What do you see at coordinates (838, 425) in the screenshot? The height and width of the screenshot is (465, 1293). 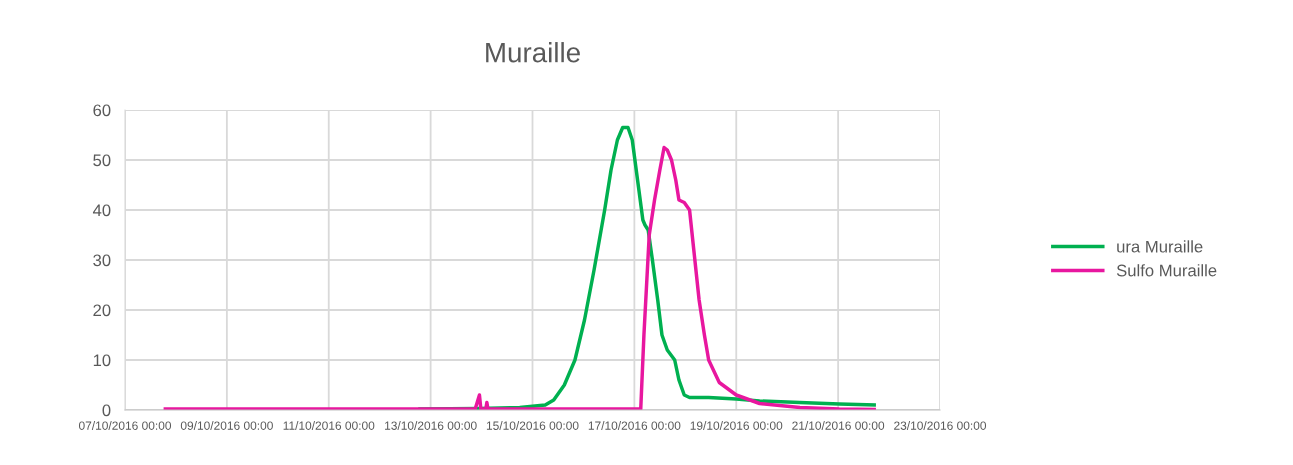 I see `x-tick-label: 21/10/2016 00:00` at bounding box center [838, 425].